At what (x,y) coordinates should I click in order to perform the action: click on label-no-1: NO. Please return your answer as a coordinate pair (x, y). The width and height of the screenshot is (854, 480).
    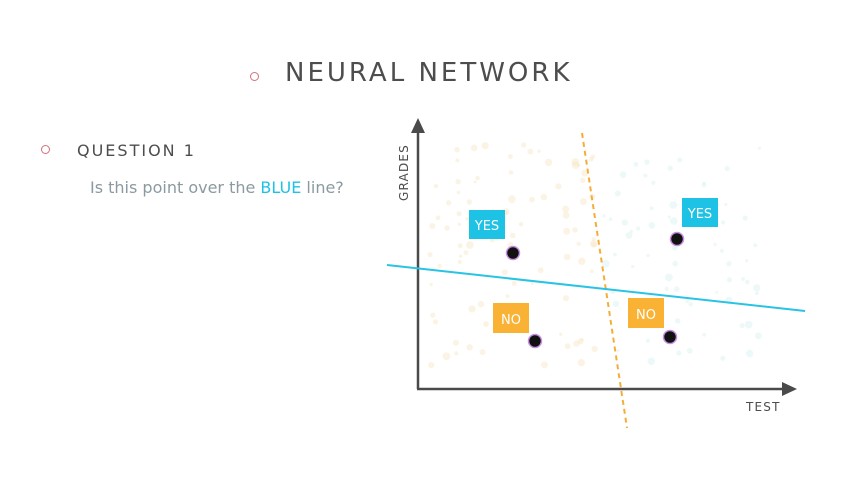
    Looking at the image, I should click on (511, 318).